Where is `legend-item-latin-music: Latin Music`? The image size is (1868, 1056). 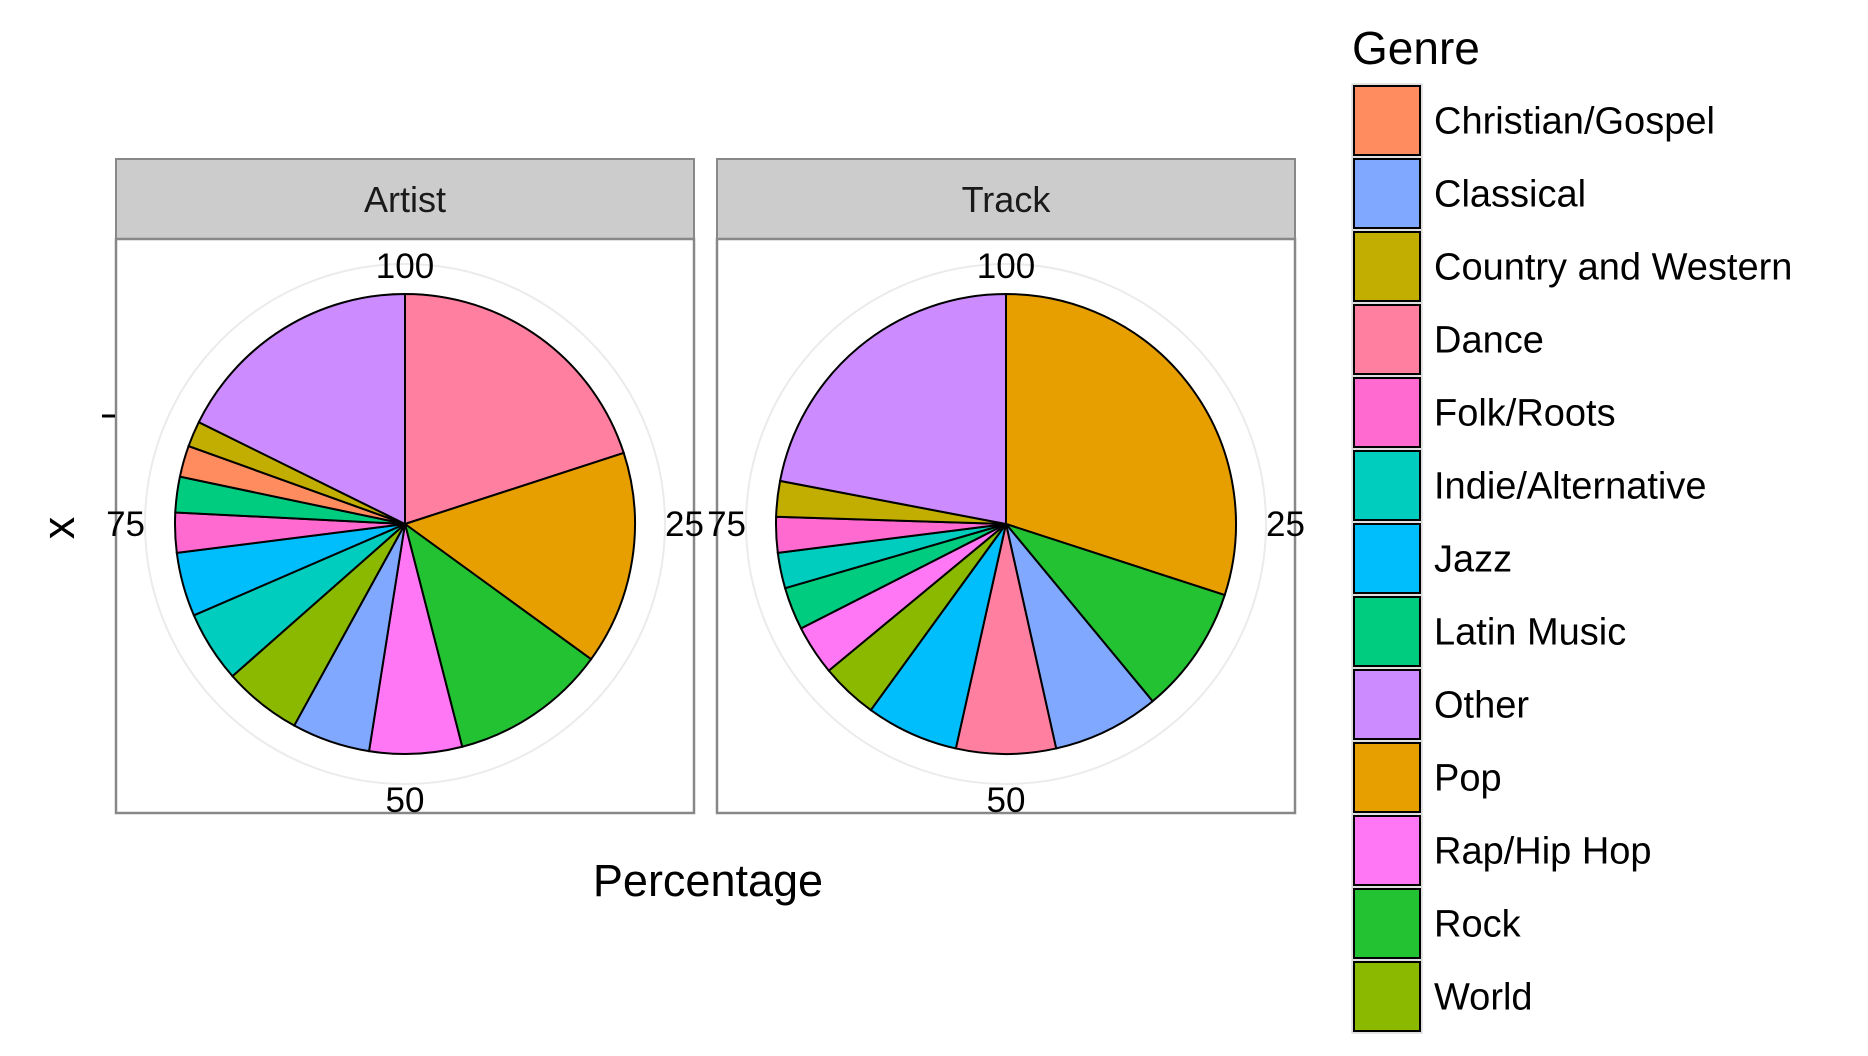
legend-item-latin-music: Latin Music is located at coordinates (1488, 631).